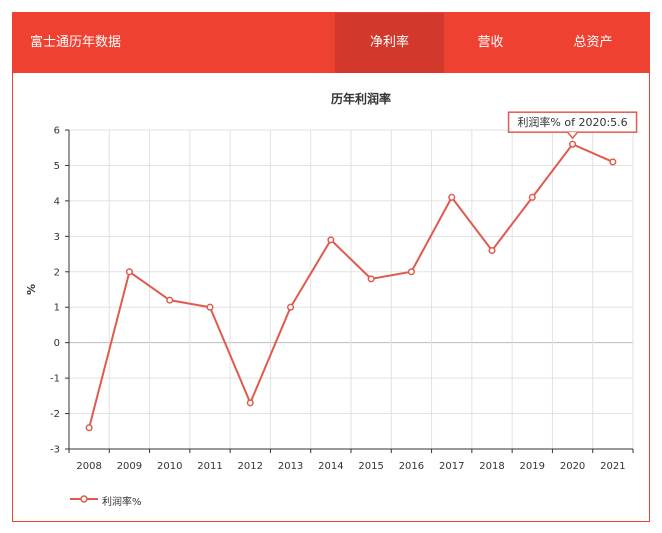 Image resolution: width=662 pixels, height=533 pixels. I want to click on x-tick-label: 2020, so click(572, 466).